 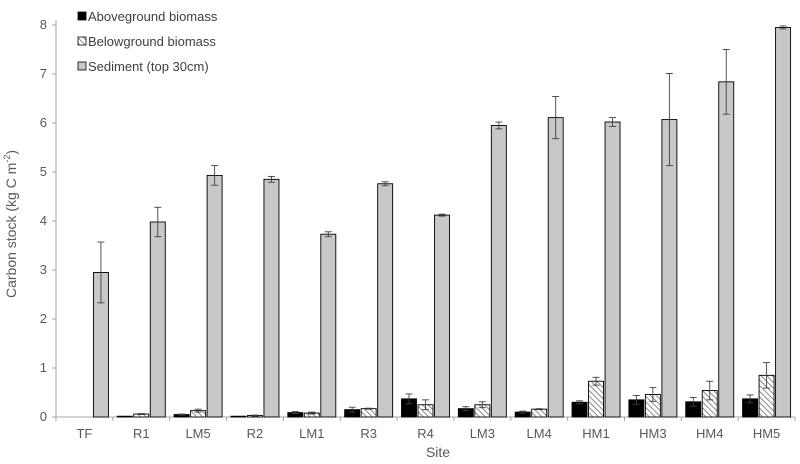 I want to click on x-tick-label-LM4: LM4, so click(x=539, y=433).